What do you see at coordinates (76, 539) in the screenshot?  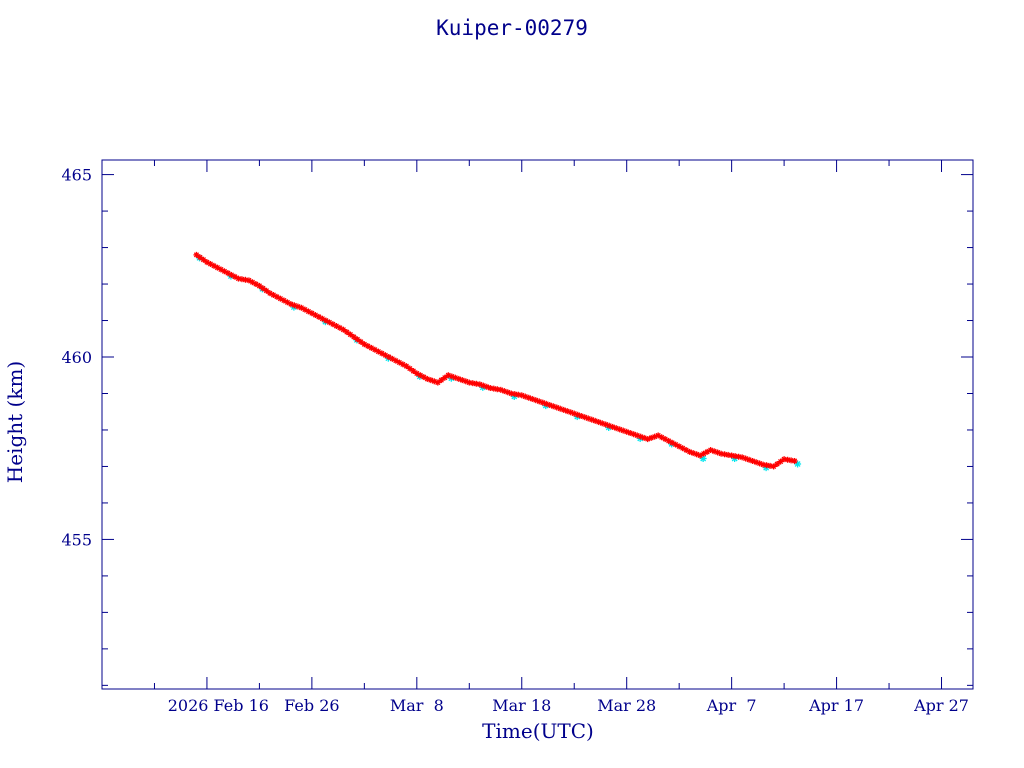 I see `y-tick-label: 455` at bounding box center [76, 539].